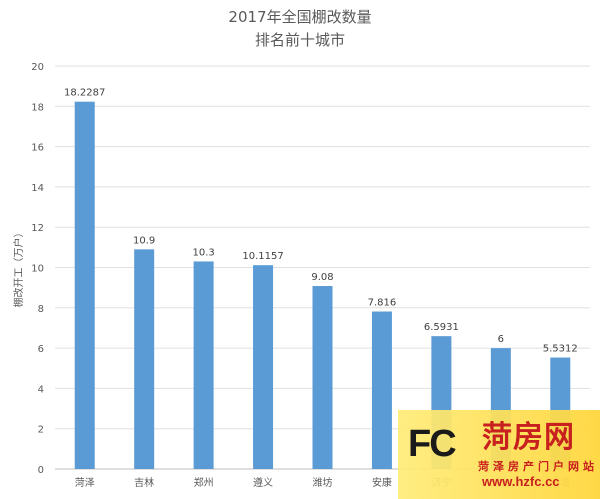 The height and width of the screenshot is (499, 600). Describe the element at coordinates (322, 377) in the screenshot. I see `bar-潍坊` at that location.